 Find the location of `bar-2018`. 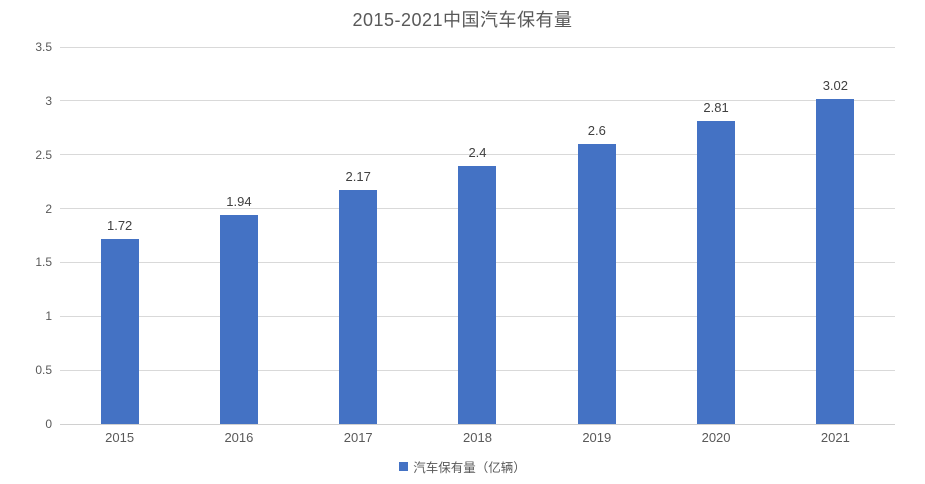

bar-2018 is located at coordinates (477, 294).